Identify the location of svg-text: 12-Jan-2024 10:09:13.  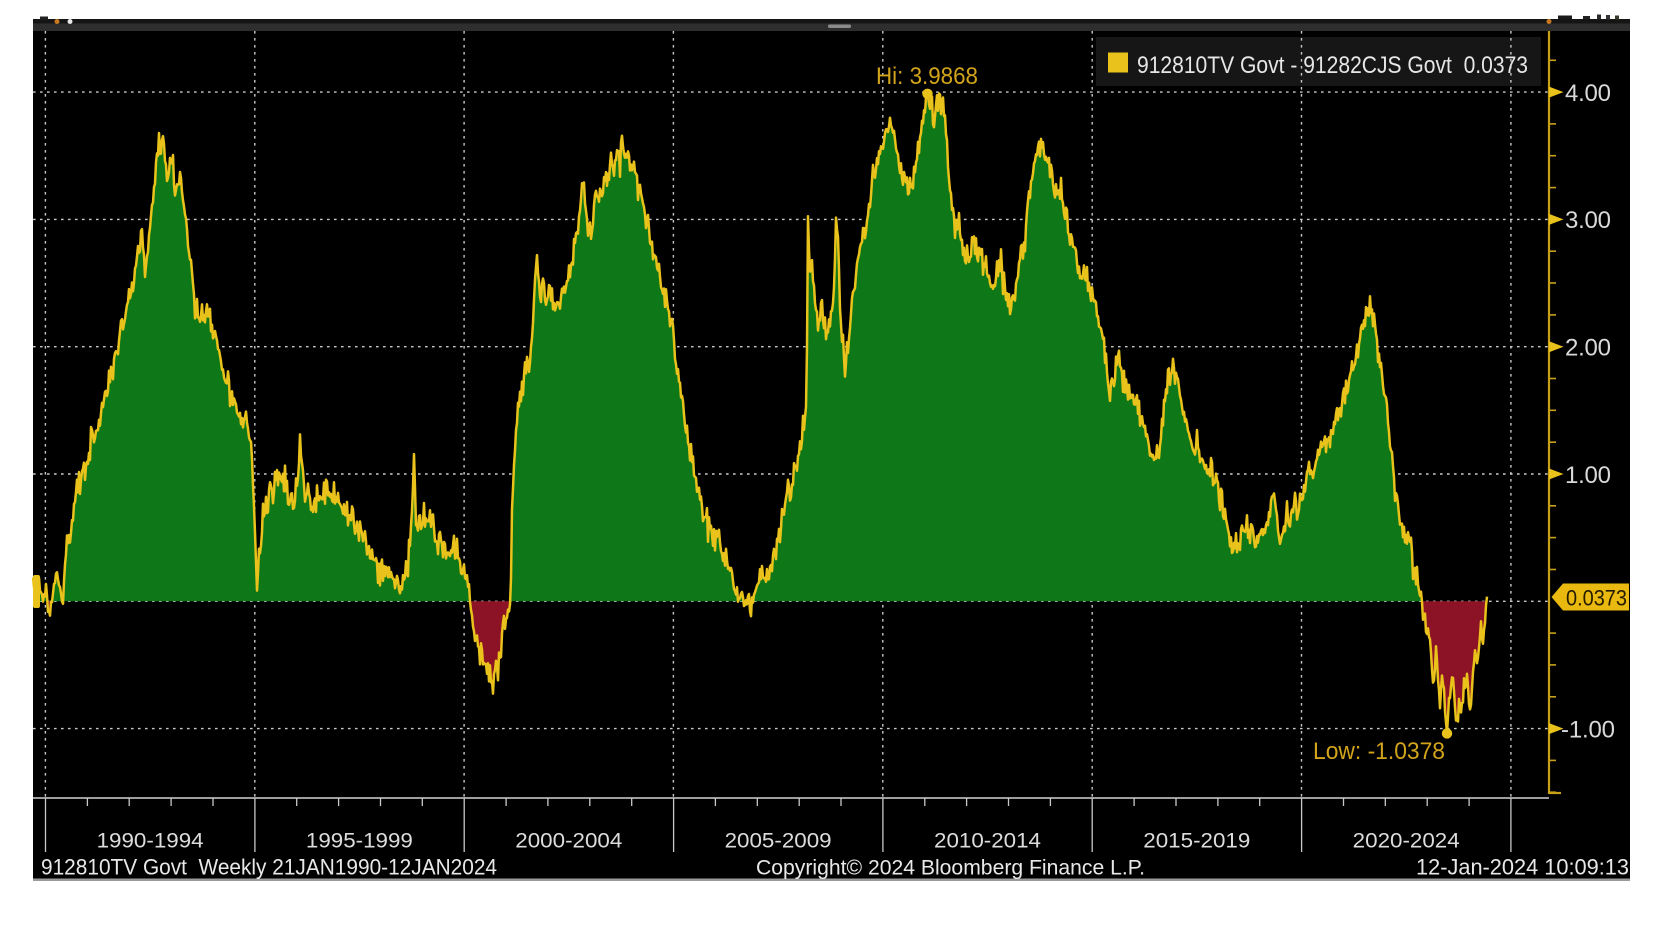
(1522, 867).